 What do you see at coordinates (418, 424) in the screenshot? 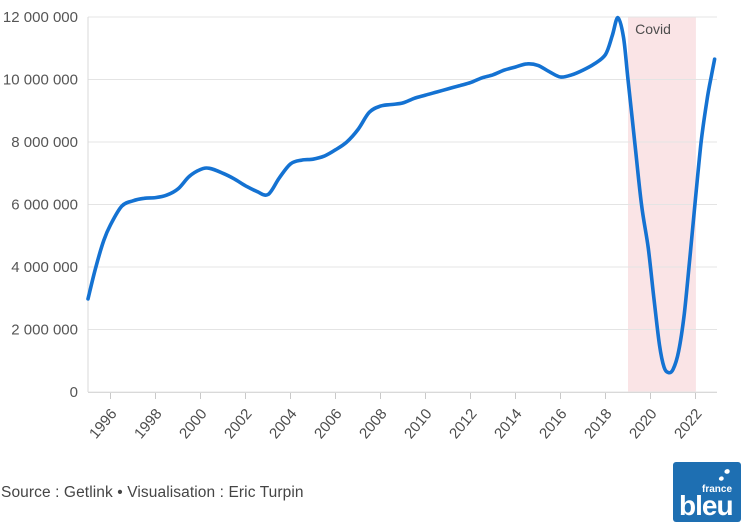
I see `x-axis-label: 2010` at bounding box center [418, 424].